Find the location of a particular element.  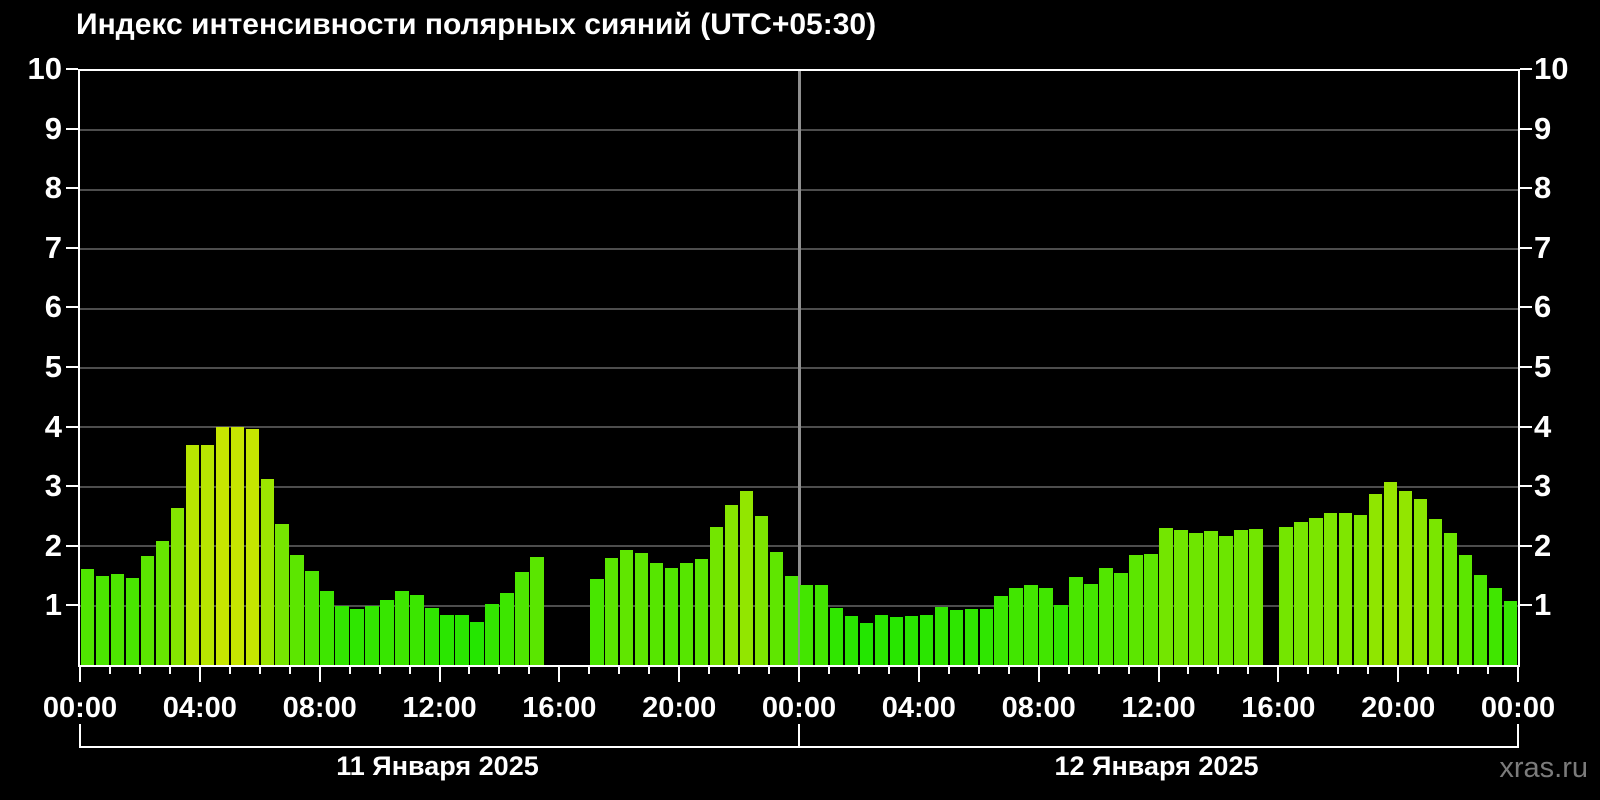

x-tick-label: 04:00 is located at coordinates (199, 708).